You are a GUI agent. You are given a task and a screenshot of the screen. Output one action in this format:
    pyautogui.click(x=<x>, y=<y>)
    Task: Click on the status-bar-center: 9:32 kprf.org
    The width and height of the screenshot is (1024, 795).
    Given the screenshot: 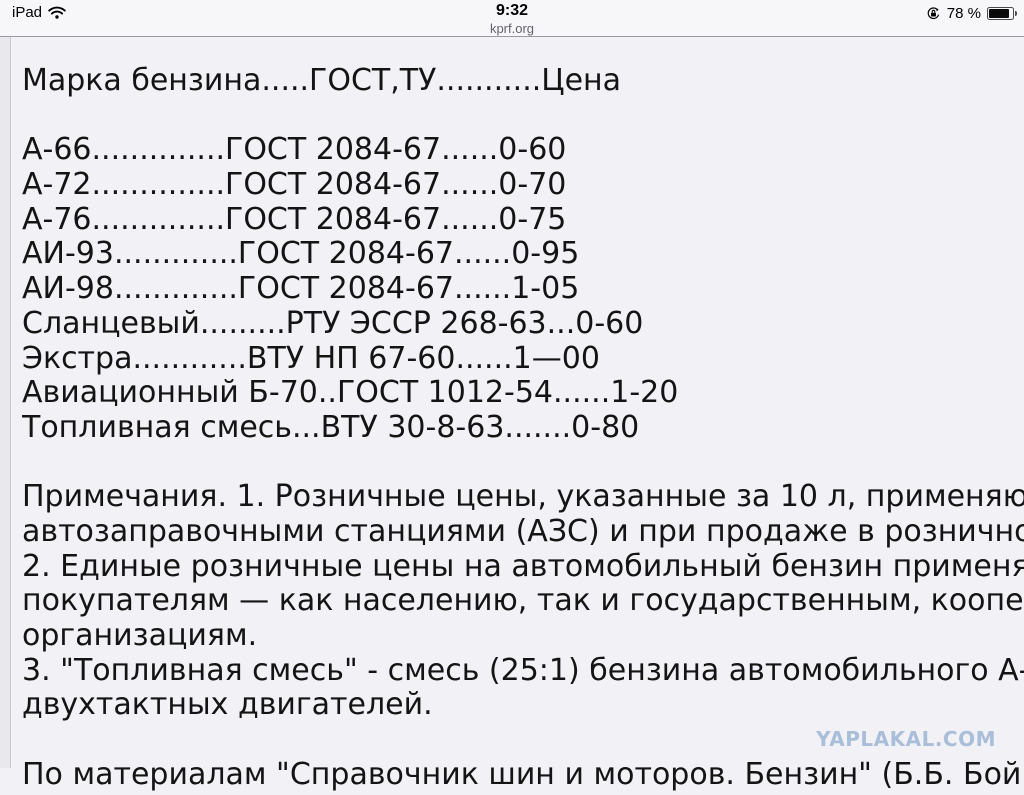 What is the action you would take?
    pyautogui.click(x=512, y=18)
    